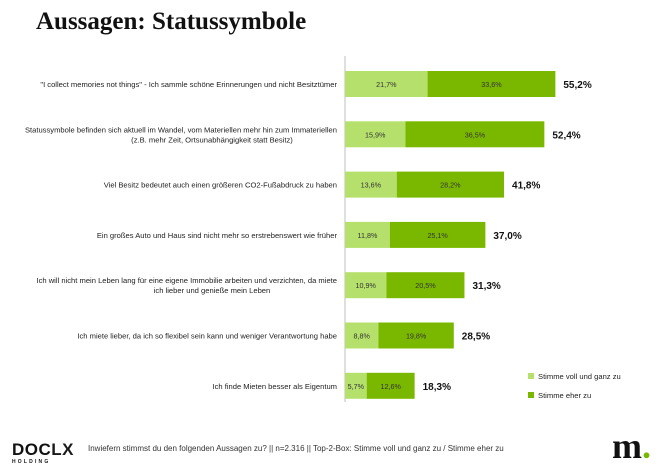 Image resolution: width=660 pixels, height=469 pixels. I want to click on bar-value-label: 13,6%, so click(371, 185).